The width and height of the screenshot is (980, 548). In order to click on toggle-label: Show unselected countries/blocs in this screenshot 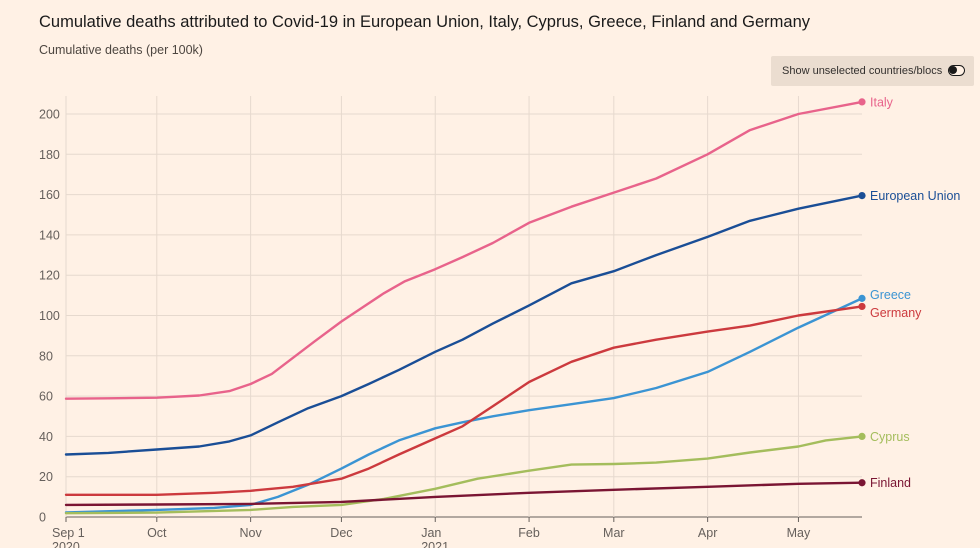, I will do `click(862, 71)`.